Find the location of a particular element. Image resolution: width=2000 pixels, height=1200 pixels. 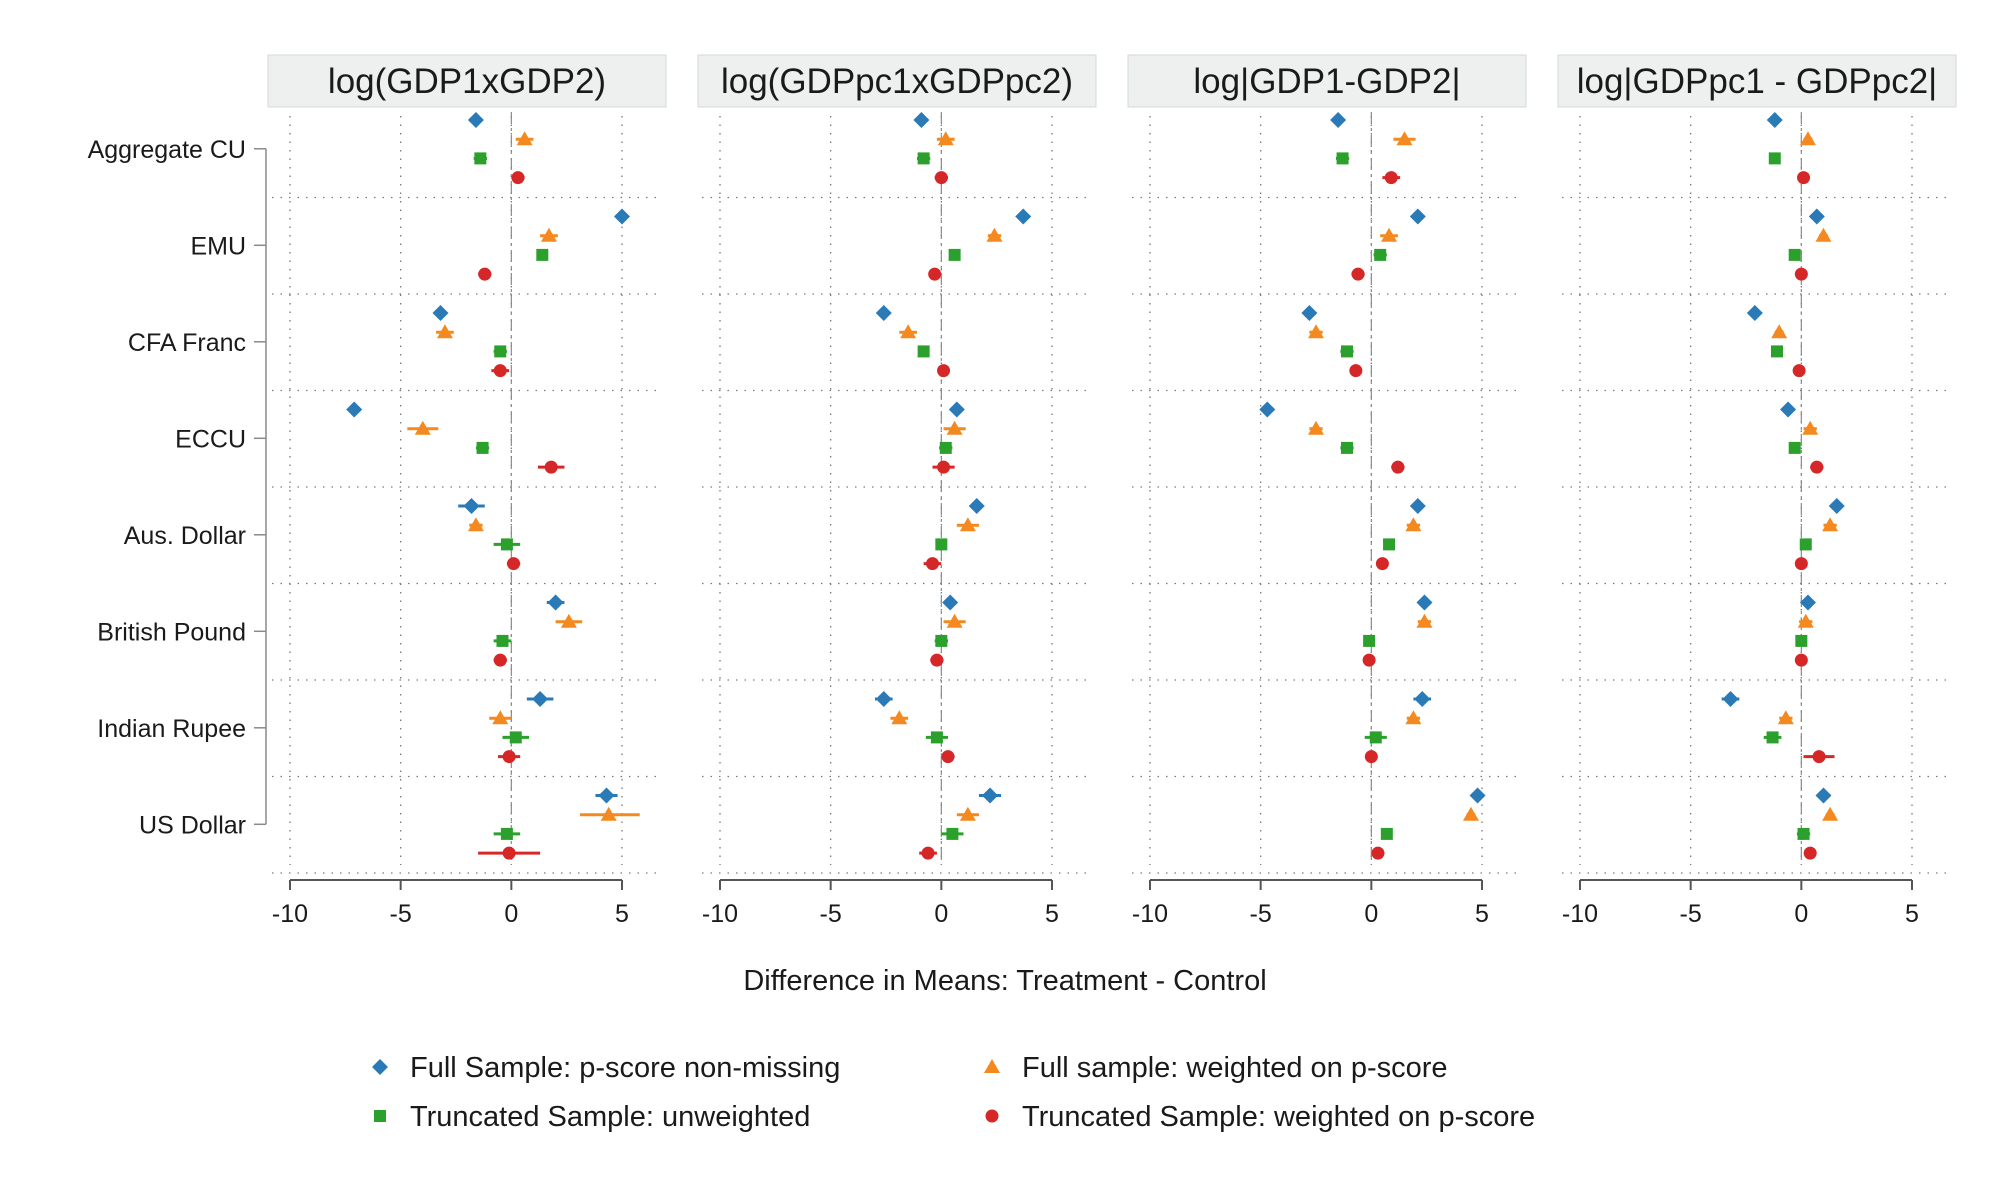

panel-1: log(GDP1xGDP2) -10 -5 0 5 is located at coordinates (467, 491).